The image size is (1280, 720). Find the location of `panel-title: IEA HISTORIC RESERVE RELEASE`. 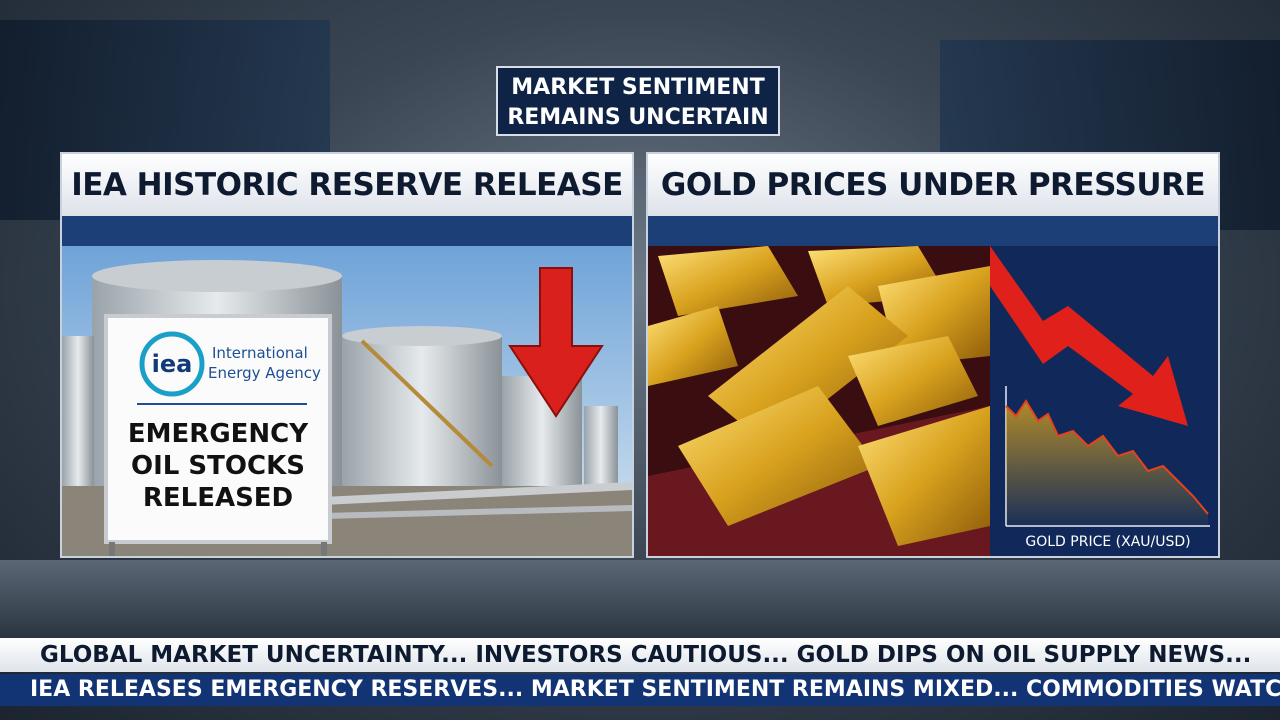

panel-title: IEA HISTORIC RESERVE RELEASE is located at coordinates (347, 185).